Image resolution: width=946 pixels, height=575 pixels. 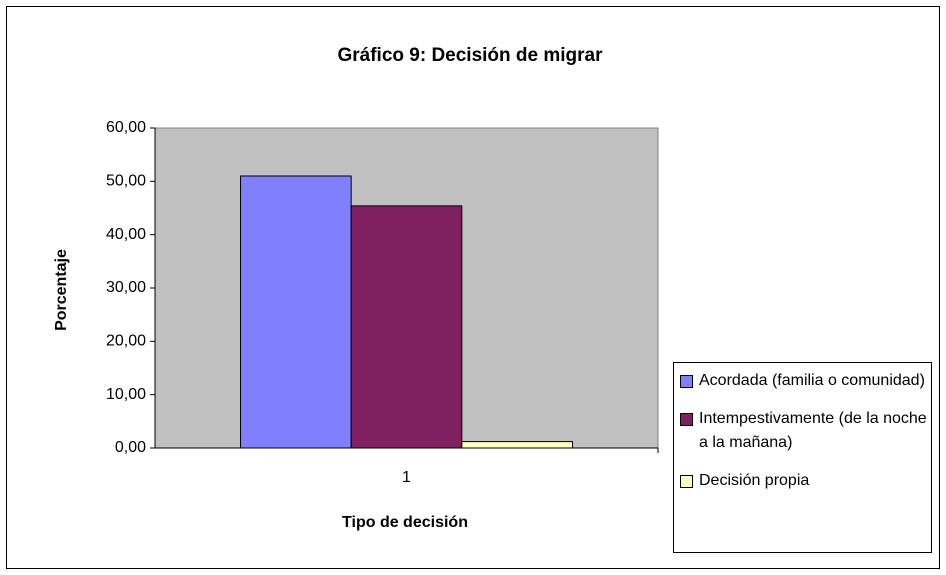 What do you see at coordinates (754, 480) in the screenshot?
I see `legend-label: Decisión propia` at bounding box center [754, 480].